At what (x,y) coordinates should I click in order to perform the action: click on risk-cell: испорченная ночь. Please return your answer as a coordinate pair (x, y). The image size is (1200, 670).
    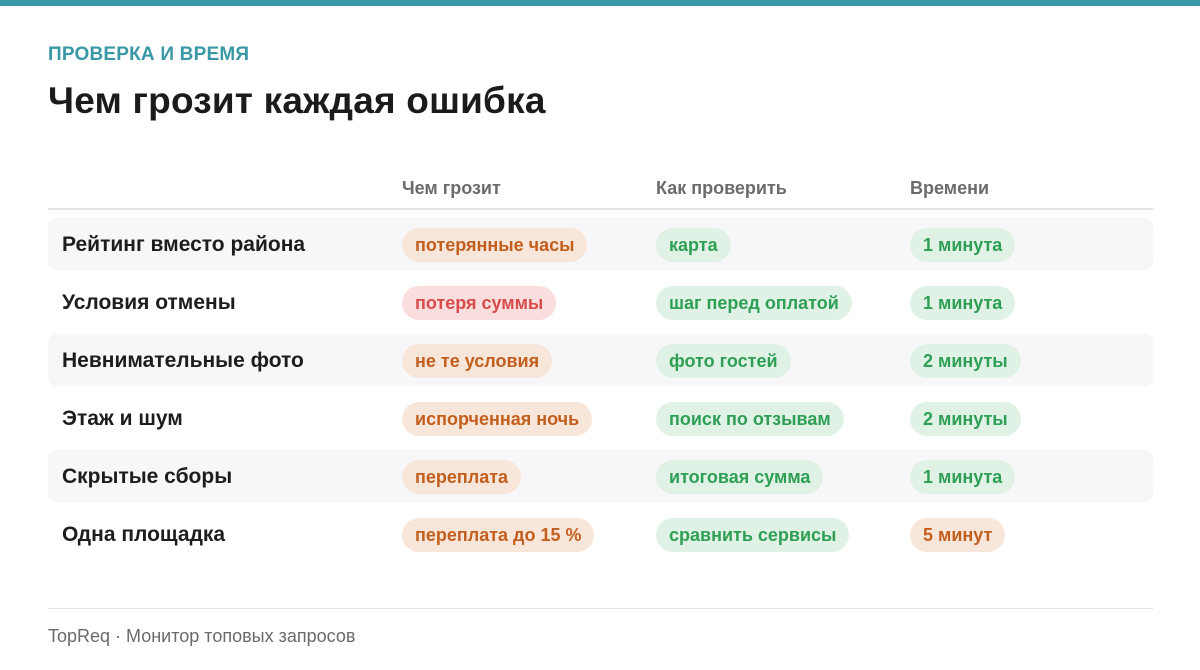
    Looking at the image, I should click on (497, 419).